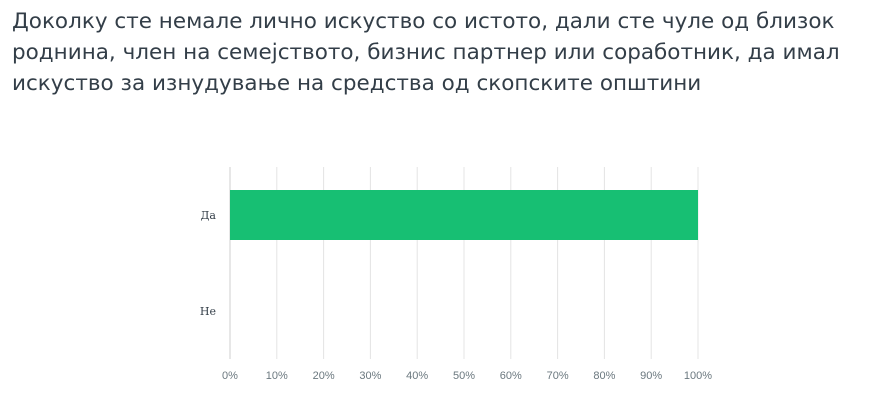  I want to click on x-tick-label: 80%, so click(604, 376).